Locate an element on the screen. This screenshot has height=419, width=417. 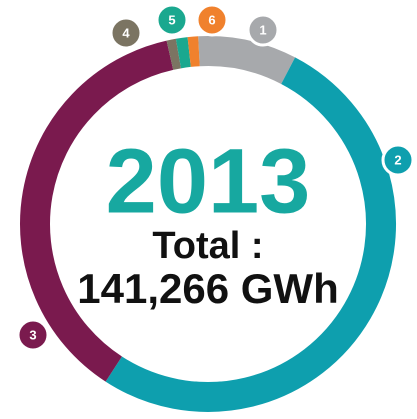
total-label: 141,266 GWh is located at coordinates (207, 288).